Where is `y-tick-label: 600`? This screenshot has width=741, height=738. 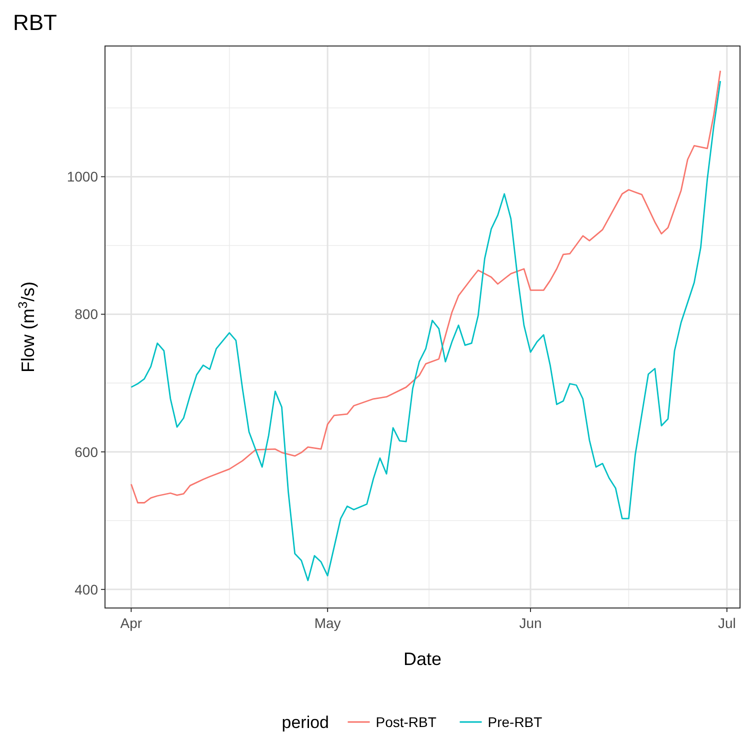
y-tick-label: 600 is located at coordinates (86, 452).